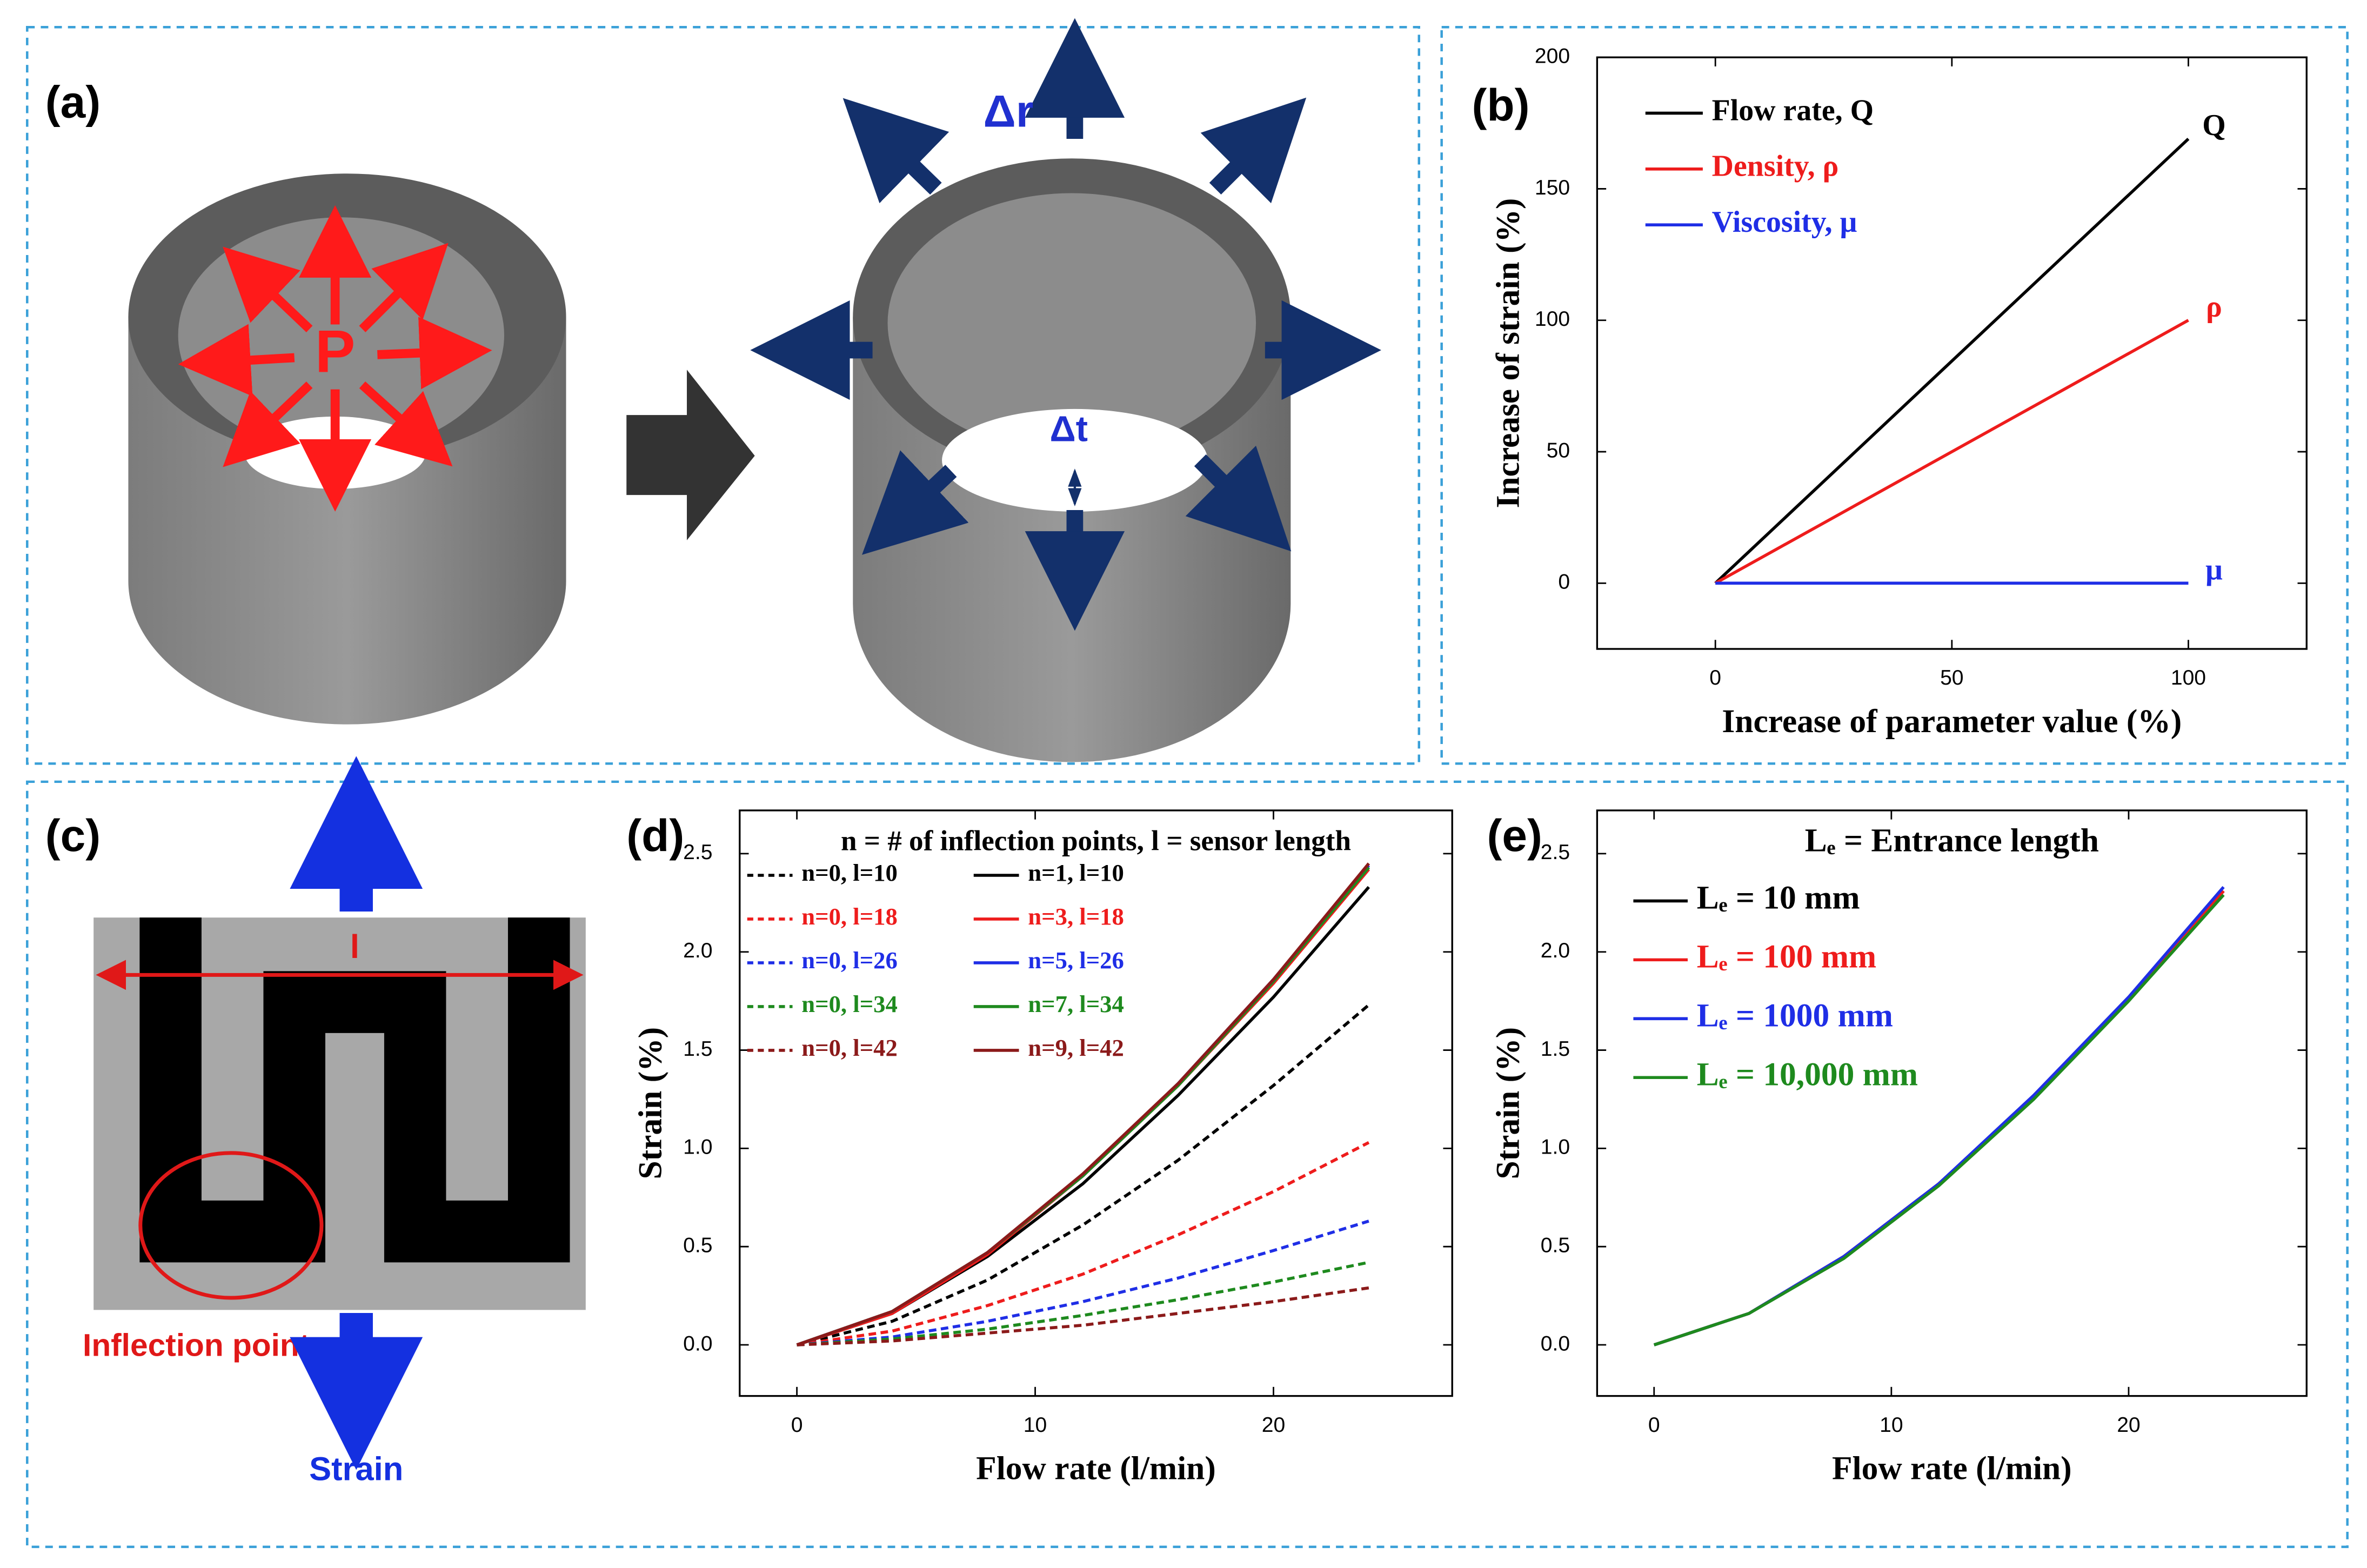 The height and width of the screenshot is (1568, 2367). What do you see at coordinates (1778, 898) in the screenshot?
I see `legend-label: Lₑ = 10 mm` at bounding box center [1778, 898].